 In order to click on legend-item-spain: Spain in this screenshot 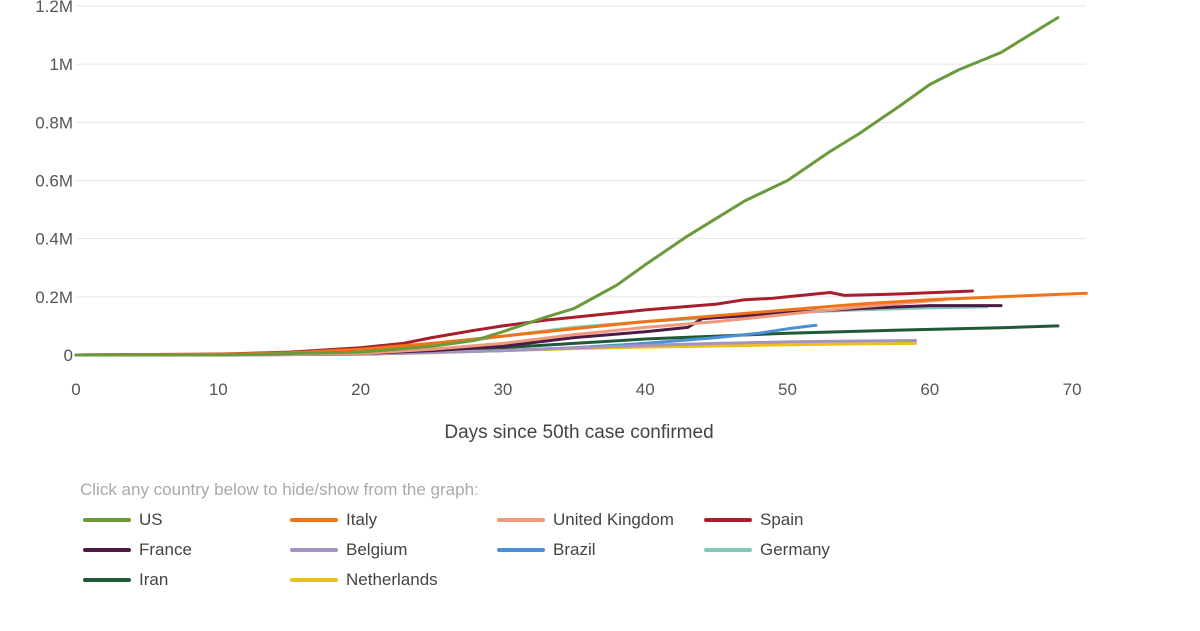, I will do `click(753, 520)`.